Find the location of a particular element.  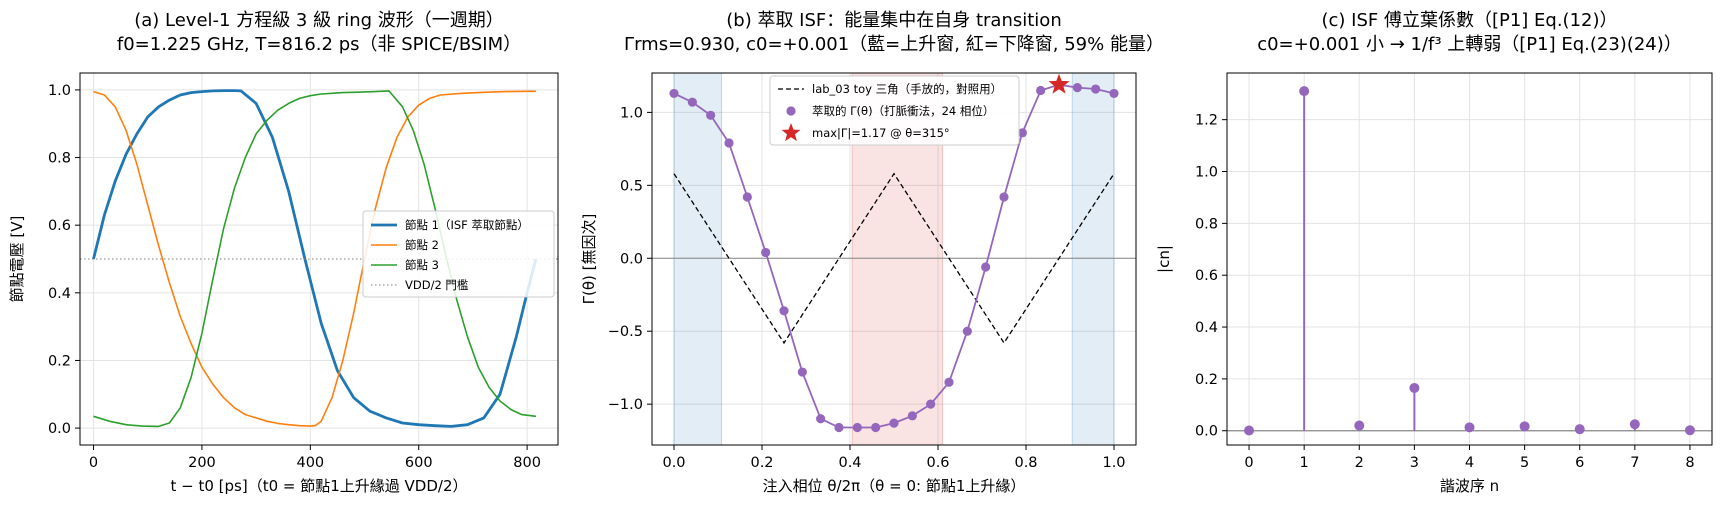

a-xtick-label: 800 is located at coordinates (527, 463).